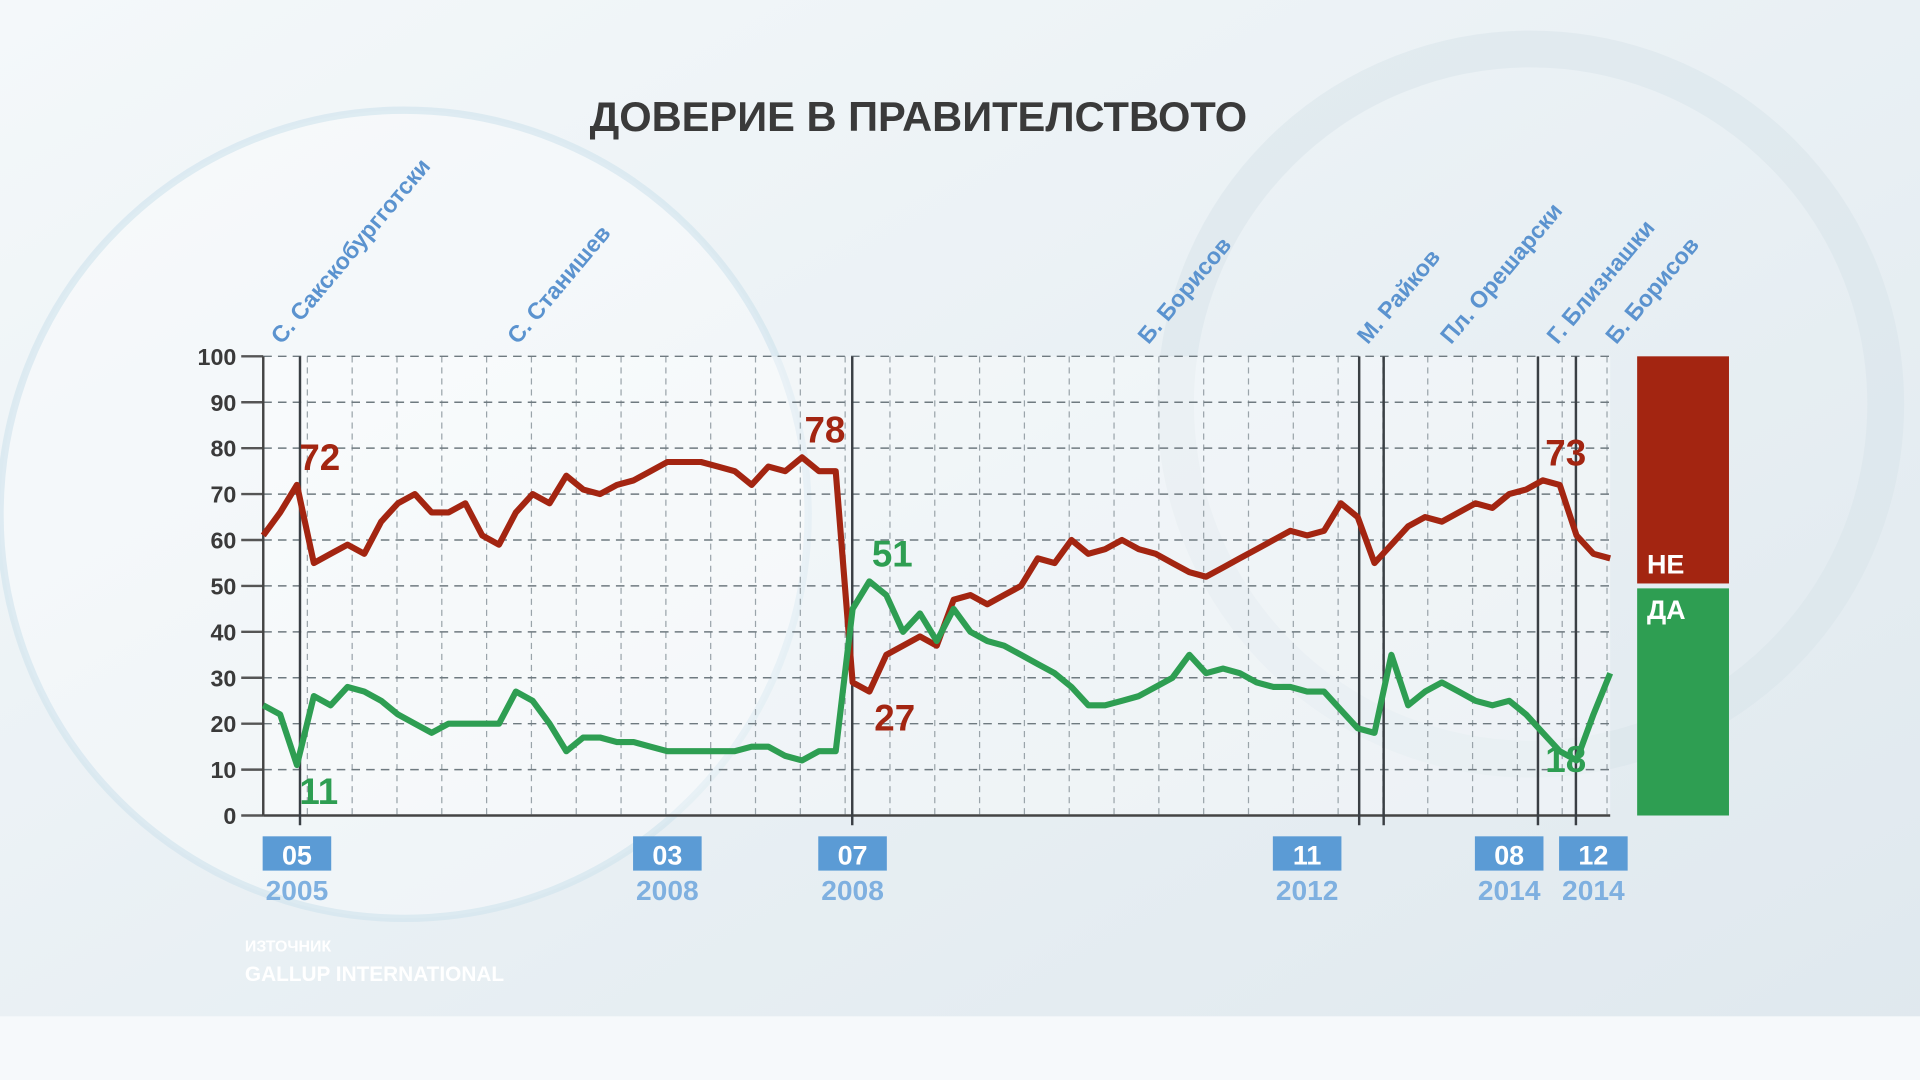  I want to click on y-tick-label: 80, so click(223, 449).